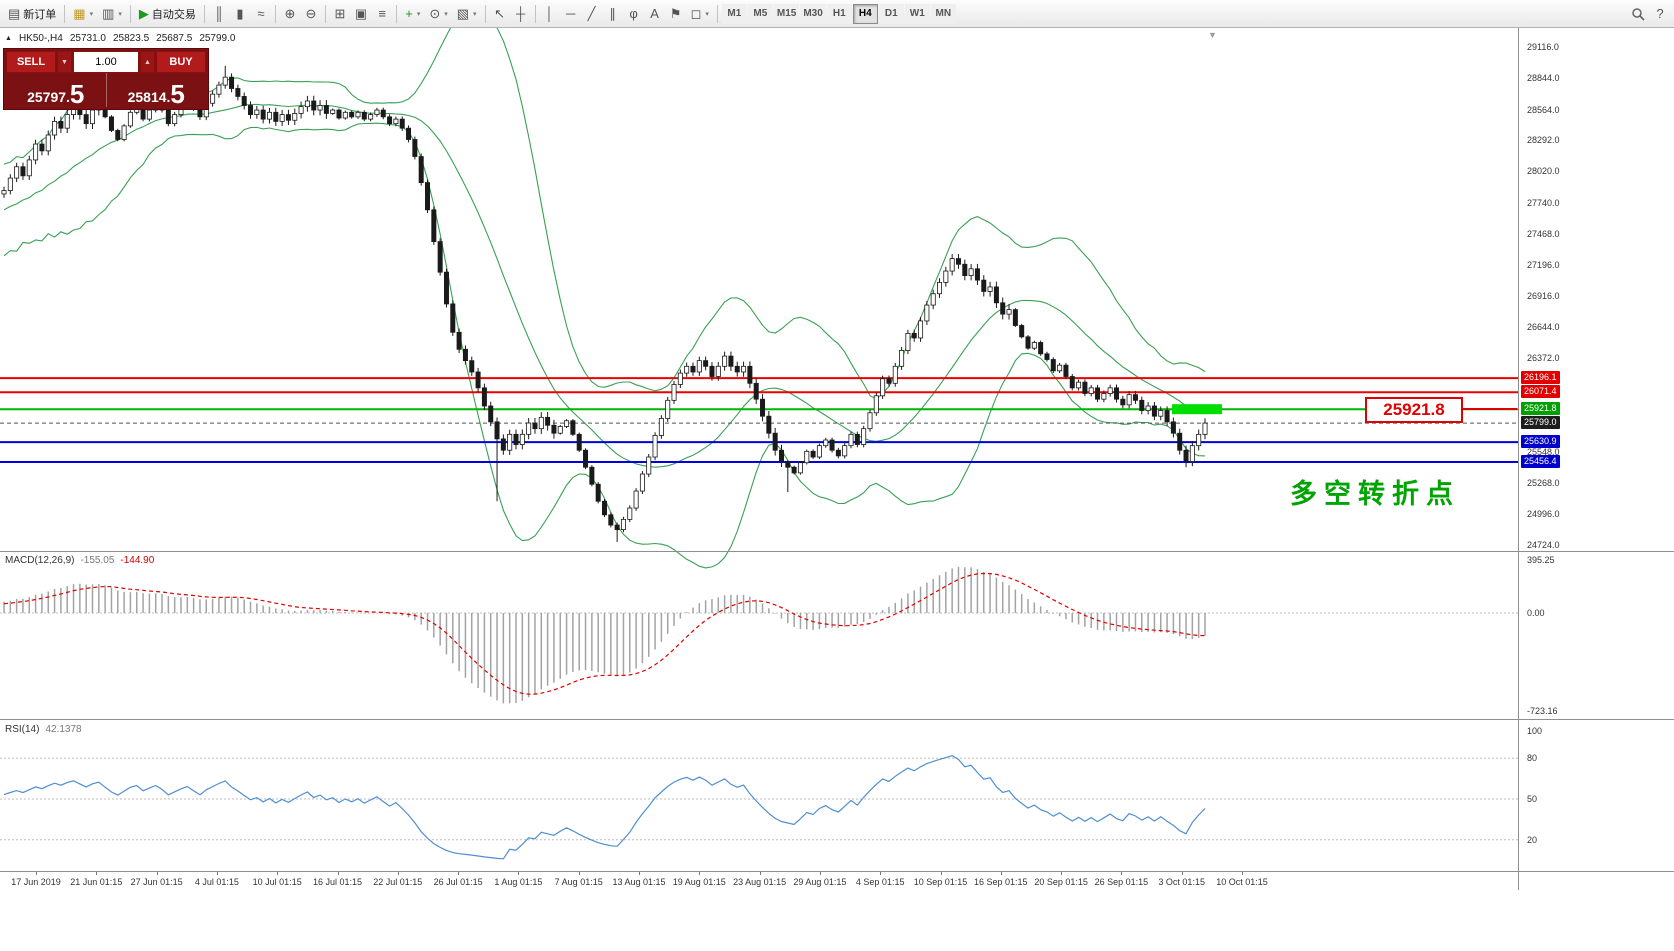 The width and height of the screenshot is (1674, 951). Describe the element at coordinates (382, 14) in the screenshot. I see `arrange-windows-button: ≡` at that location.